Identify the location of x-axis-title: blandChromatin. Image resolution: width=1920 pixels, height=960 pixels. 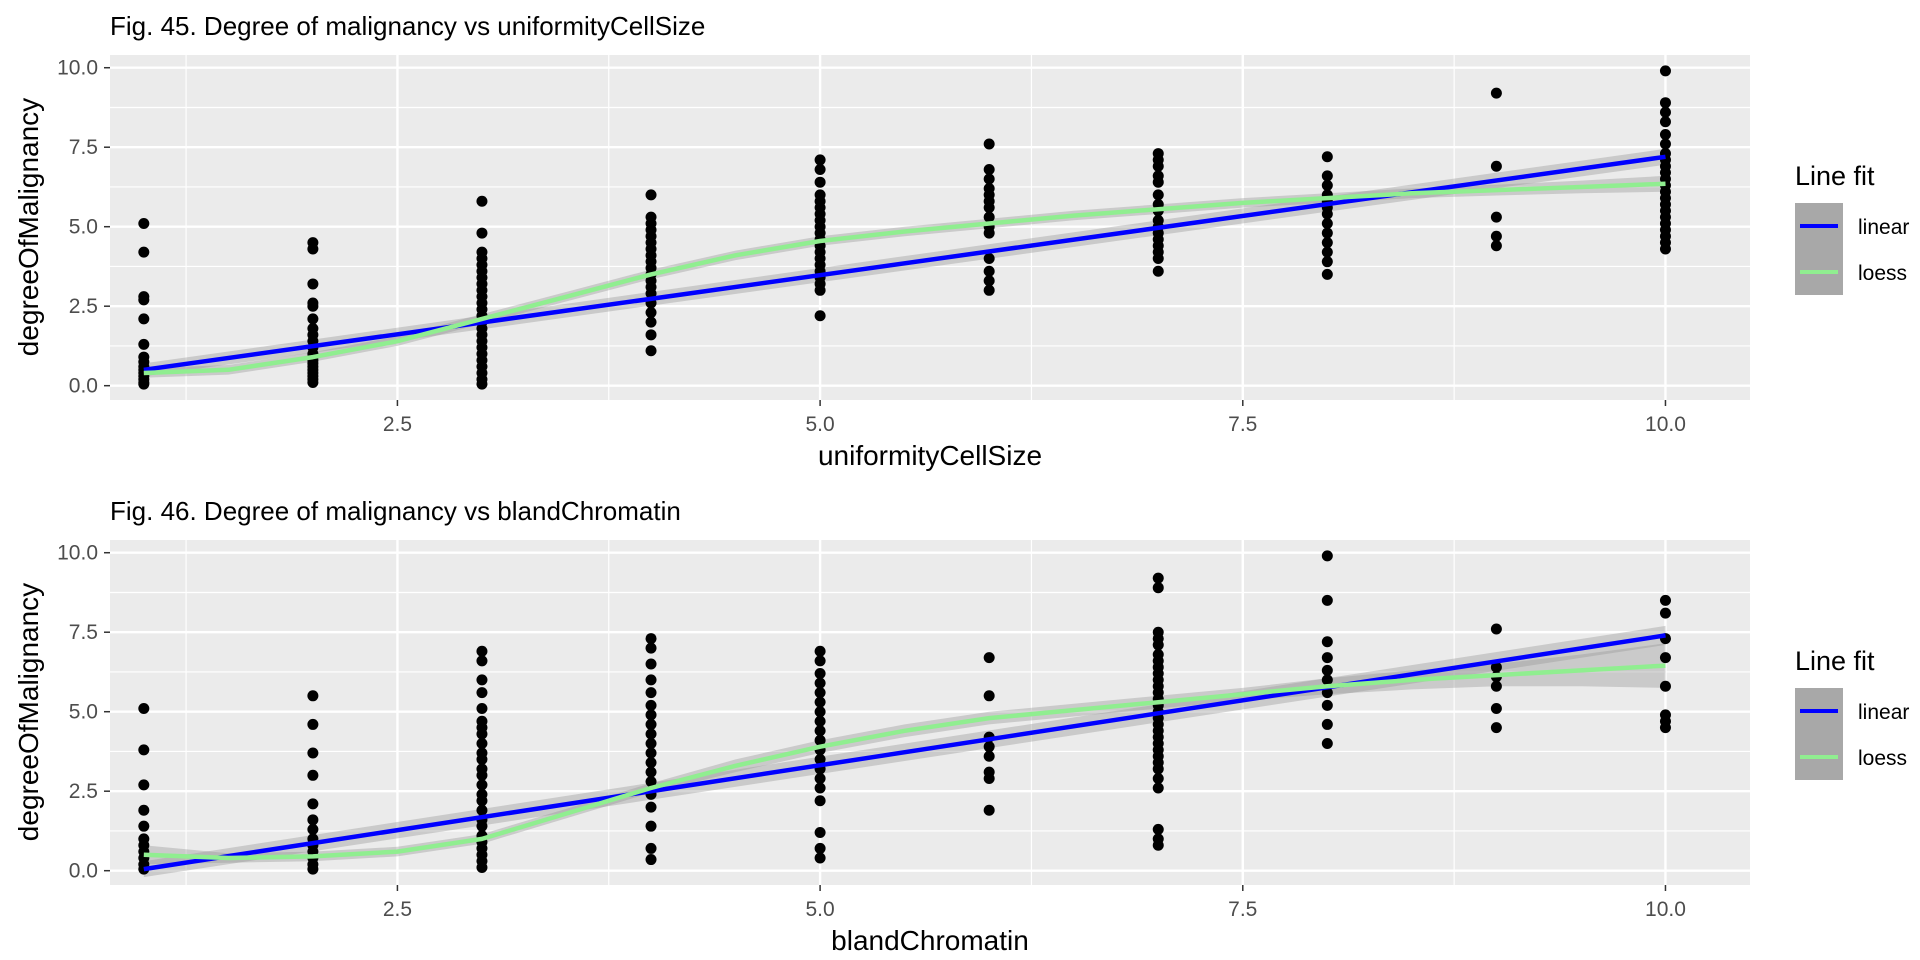
(930, 940).